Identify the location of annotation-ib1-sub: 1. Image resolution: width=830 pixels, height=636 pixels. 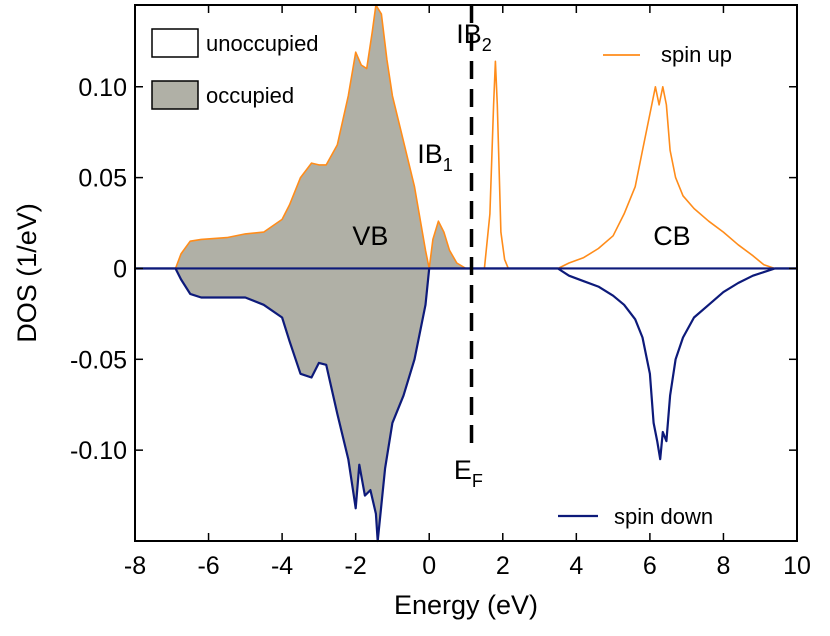
(448, 165).